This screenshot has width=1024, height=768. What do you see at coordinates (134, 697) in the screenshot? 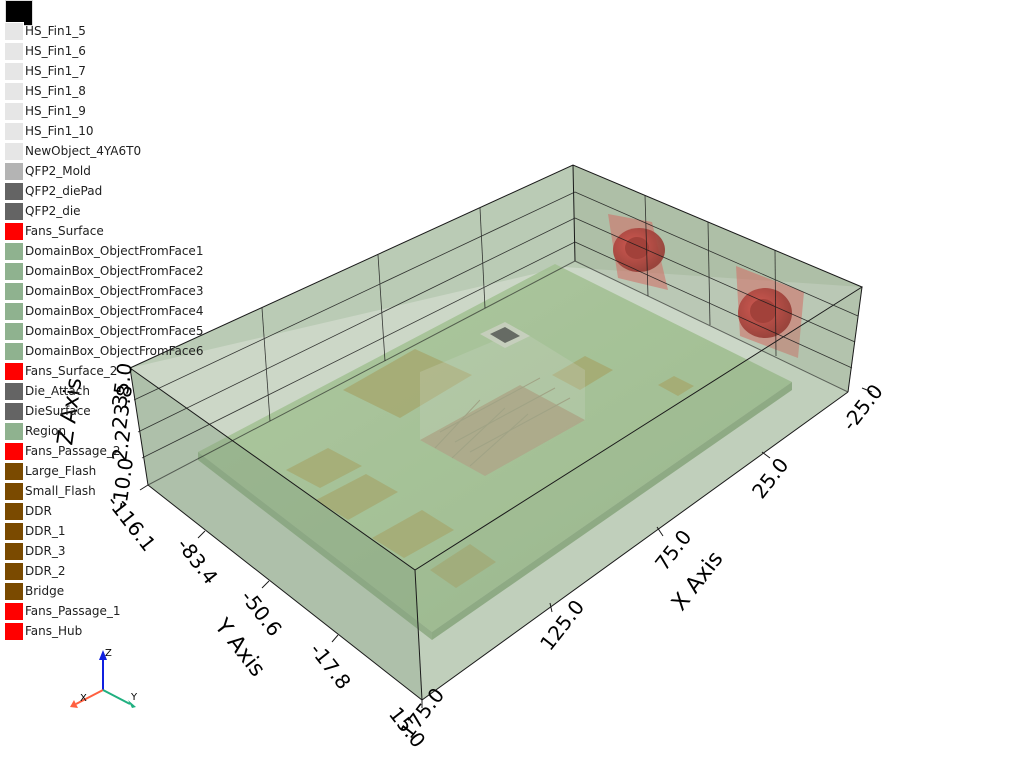
I see `orientation-y-label: Y` at bounding box center [134, 697].